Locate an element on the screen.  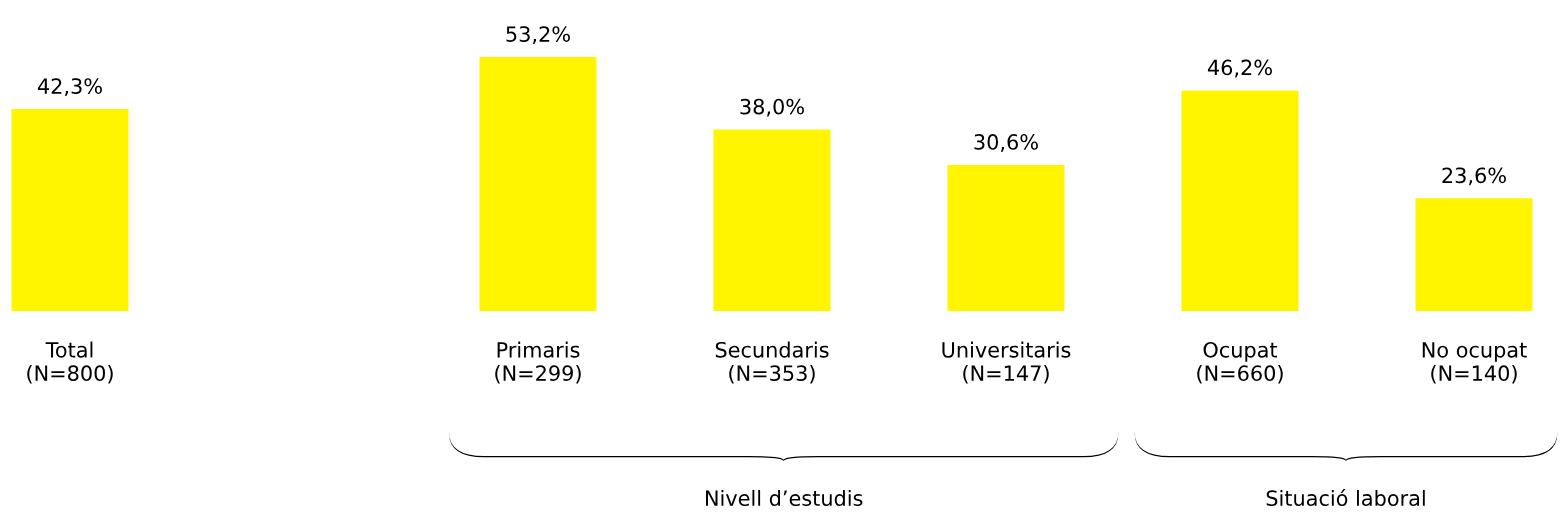
x-tick-label: Secundaris (N=353) is located at coordinates (772, 362).